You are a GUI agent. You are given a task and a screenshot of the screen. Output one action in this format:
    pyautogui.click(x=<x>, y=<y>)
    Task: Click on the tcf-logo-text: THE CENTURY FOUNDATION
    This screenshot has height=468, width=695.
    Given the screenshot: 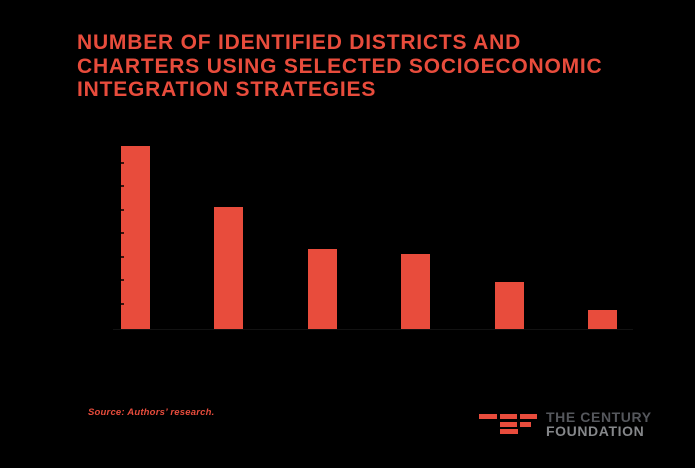 What is the action you would take?
    pyautogui.click(x=599, y=424)
    